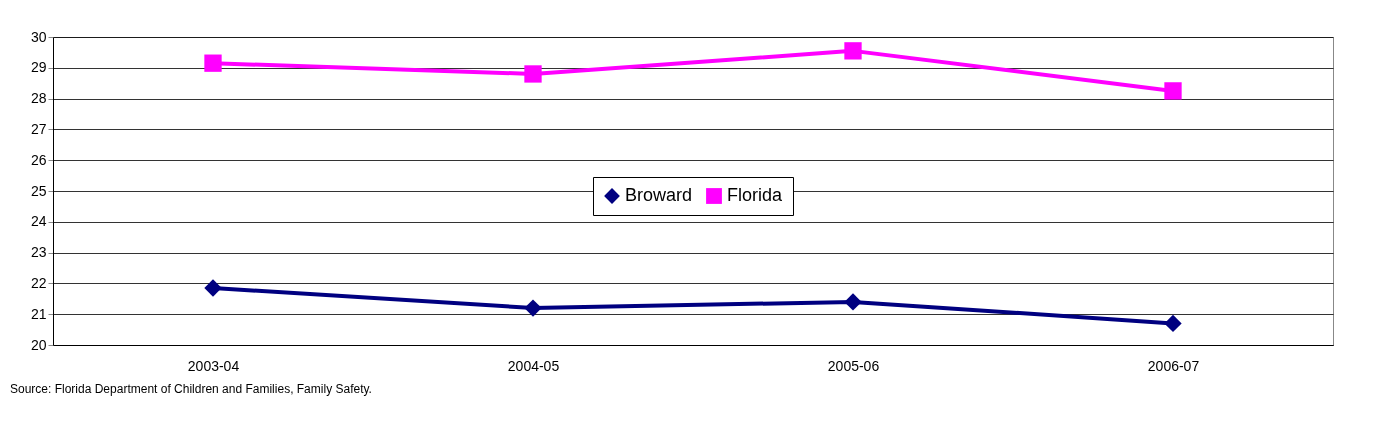 This screenshot has height=429, width=1395. Describe the element at coordinates (38, 128) in the screenshot. I see `y-tick-label: 27` at that location.